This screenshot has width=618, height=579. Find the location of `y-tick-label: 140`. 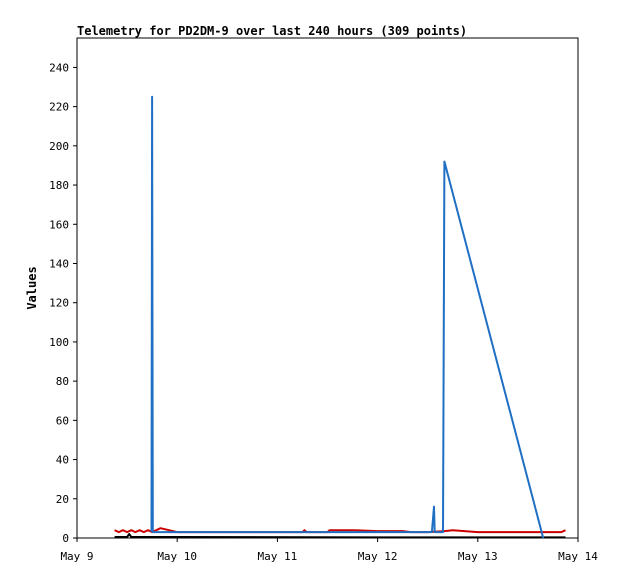

y-tick-label: 140 is located at coordinates (59, 263).